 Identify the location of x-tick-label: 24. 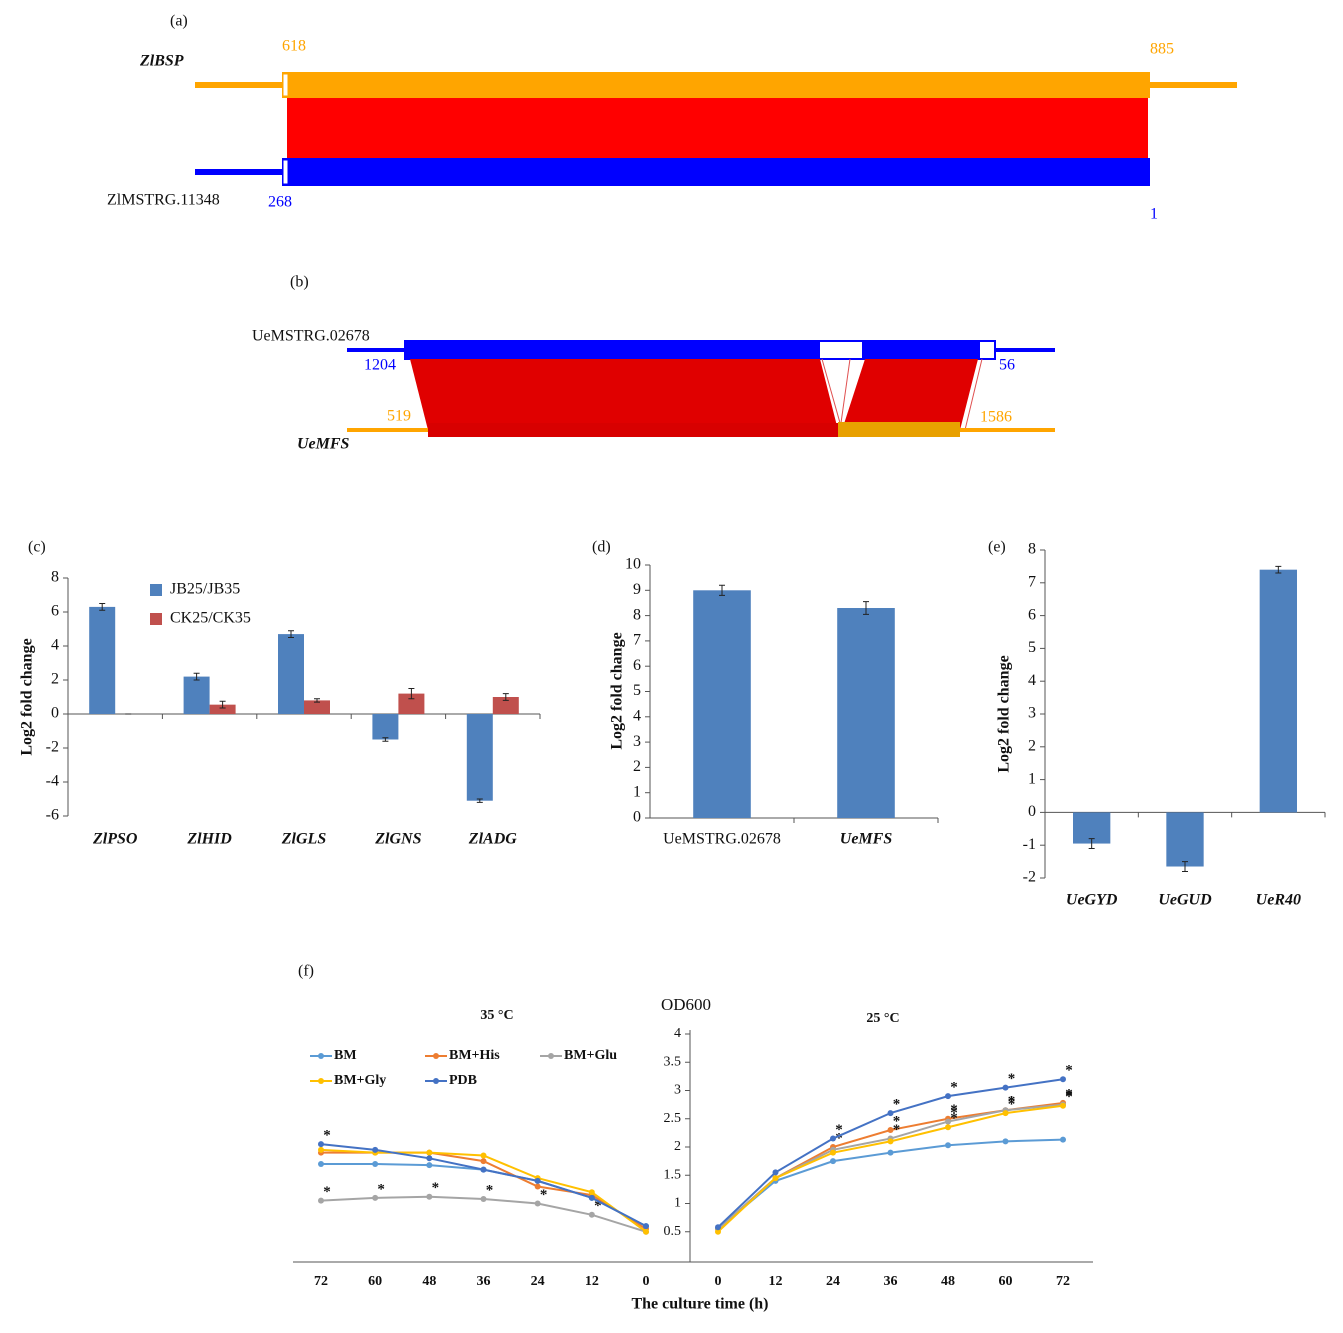
(538, 1281).